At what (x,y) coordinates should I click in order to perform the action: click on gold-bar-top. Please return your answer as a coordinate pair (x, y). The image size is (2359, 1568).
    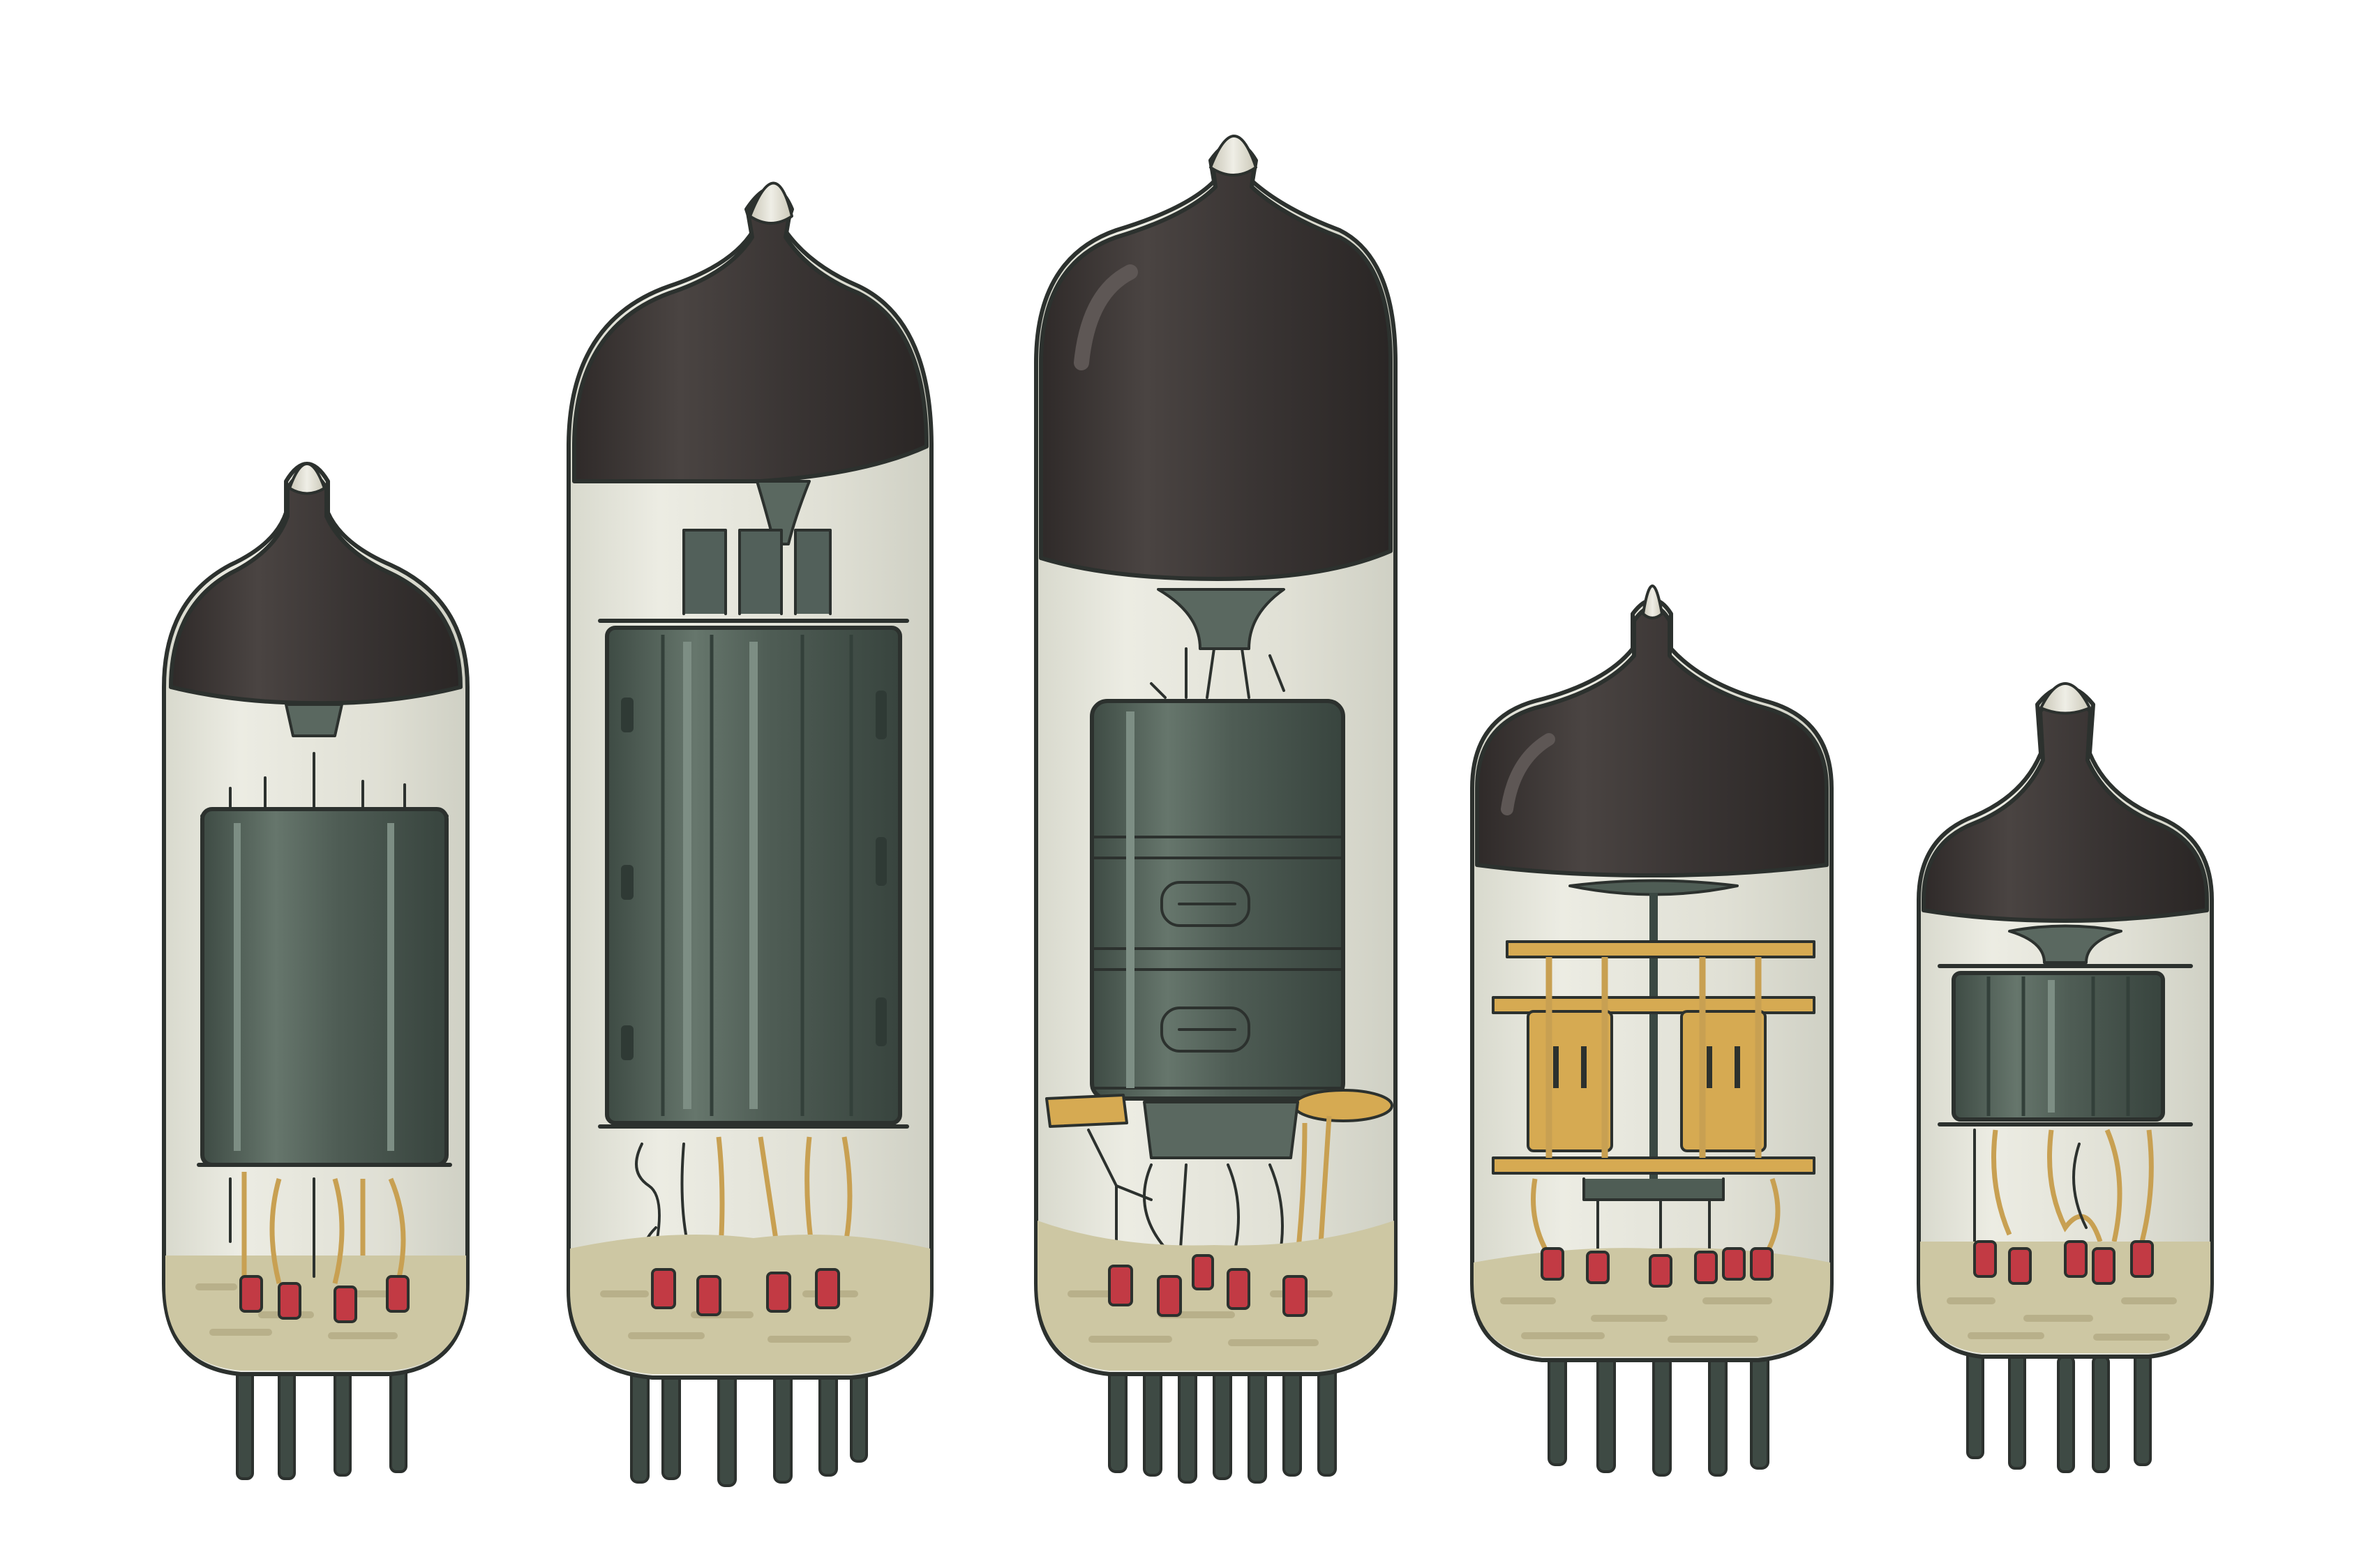
    Looking at the image, I should click on (1660, 949).